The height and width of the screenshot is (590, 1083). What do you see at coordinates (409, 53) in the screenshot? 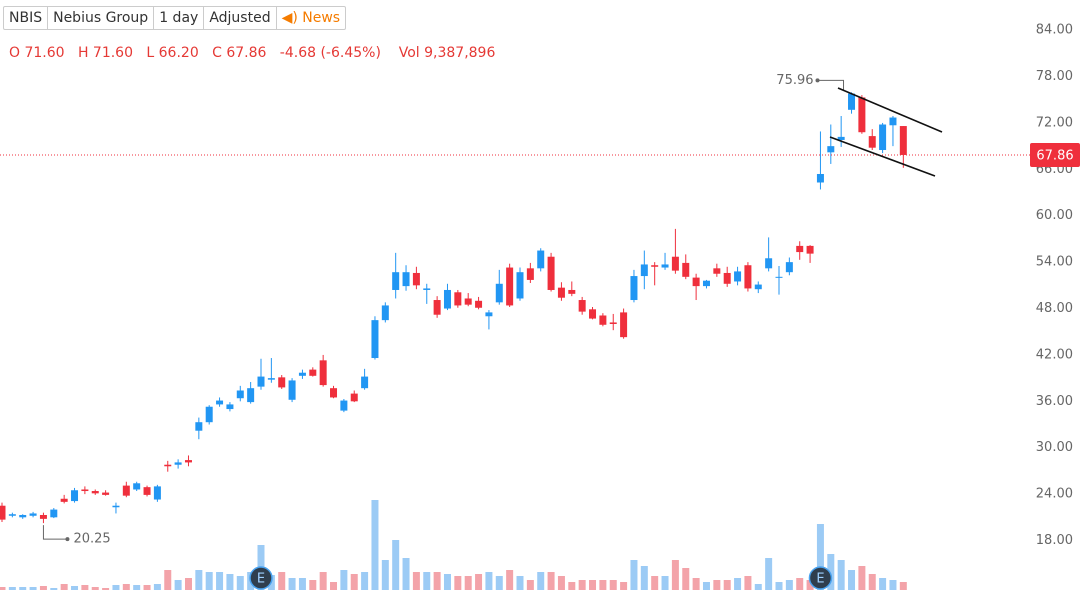
I see `legend-key: Vol` at bounding box center [409, 53].